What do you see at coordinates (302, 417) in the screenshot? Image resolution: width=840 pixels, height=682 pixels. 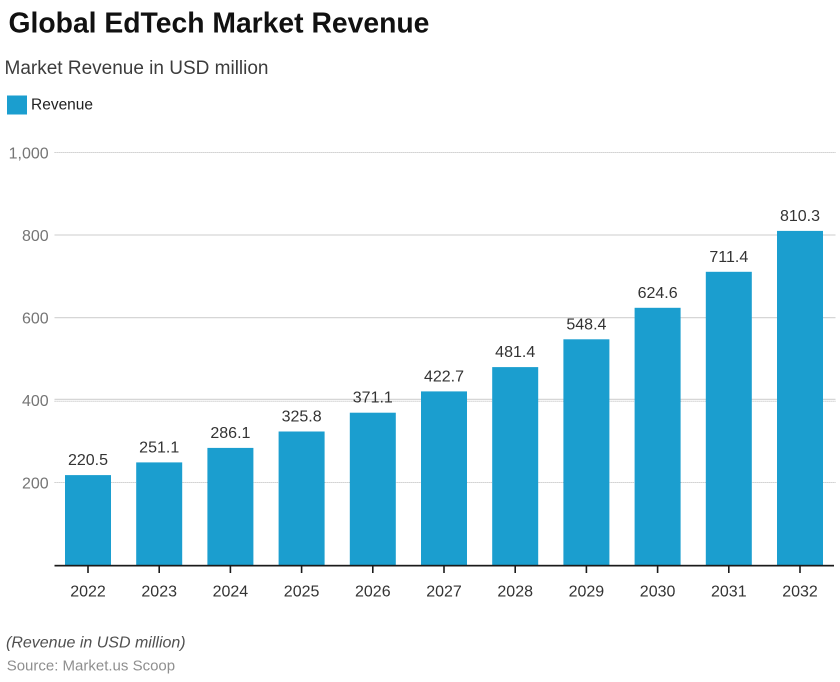 I see `svg-text: 325.8` at bounding box center [302, 417].